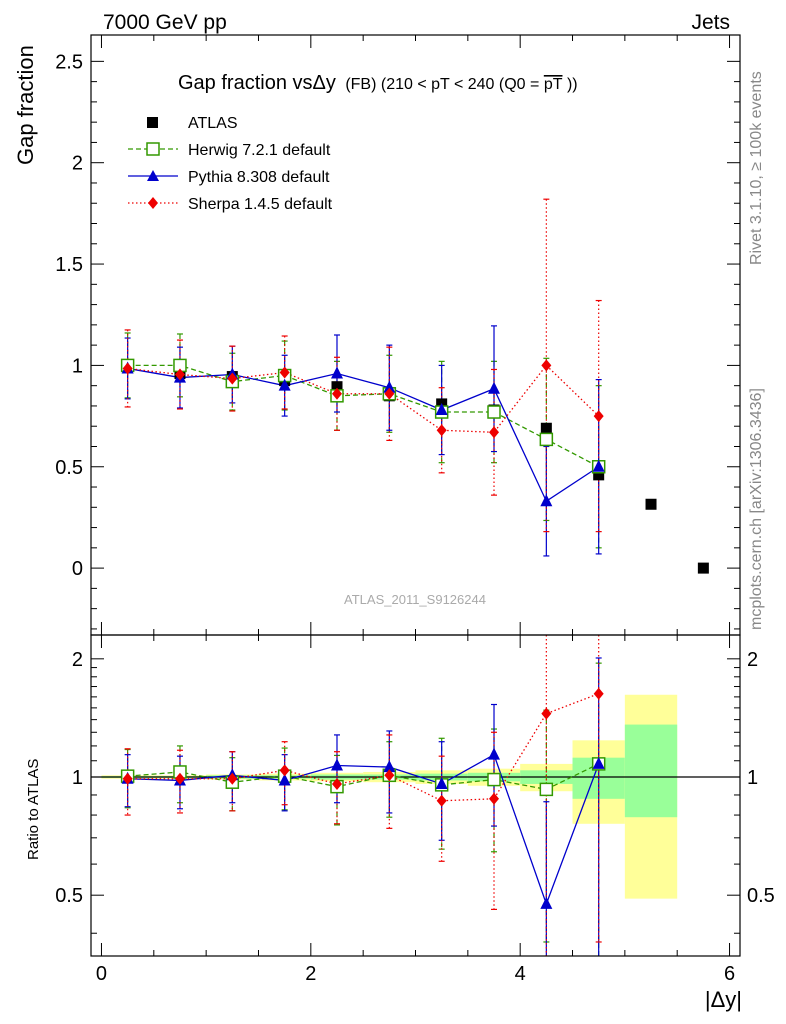 The width and height of the screenshot is (786, 1024). What do you see at coordinates (756, 509) in the screenshot?
I see `mcplots-credit-label: mcplots.cern.ch [arXiv:1306.3436]` at bounding box center [756, 509].